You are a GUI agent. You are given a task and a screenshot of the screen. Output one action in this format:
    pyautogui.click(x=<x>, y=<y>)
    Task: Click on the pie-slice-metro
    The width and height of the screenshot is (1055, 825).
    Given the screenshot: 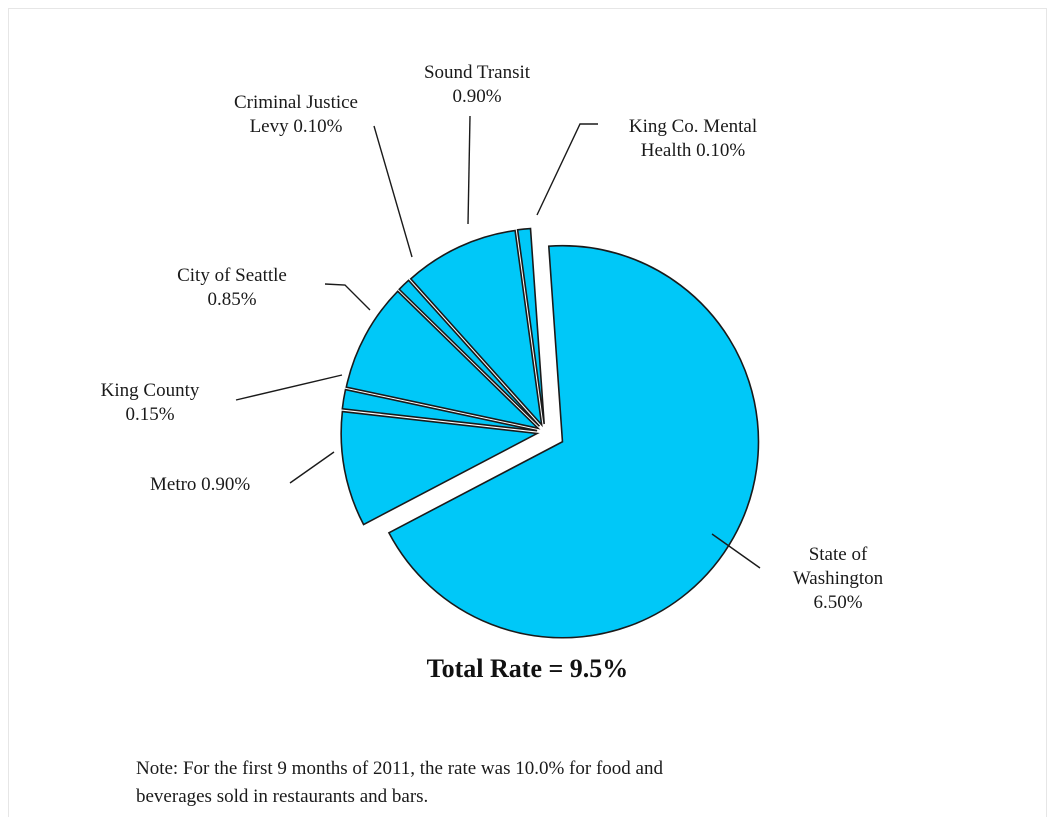 What is the action you would take?
    pyautogui.click(x=440, y=468)
    